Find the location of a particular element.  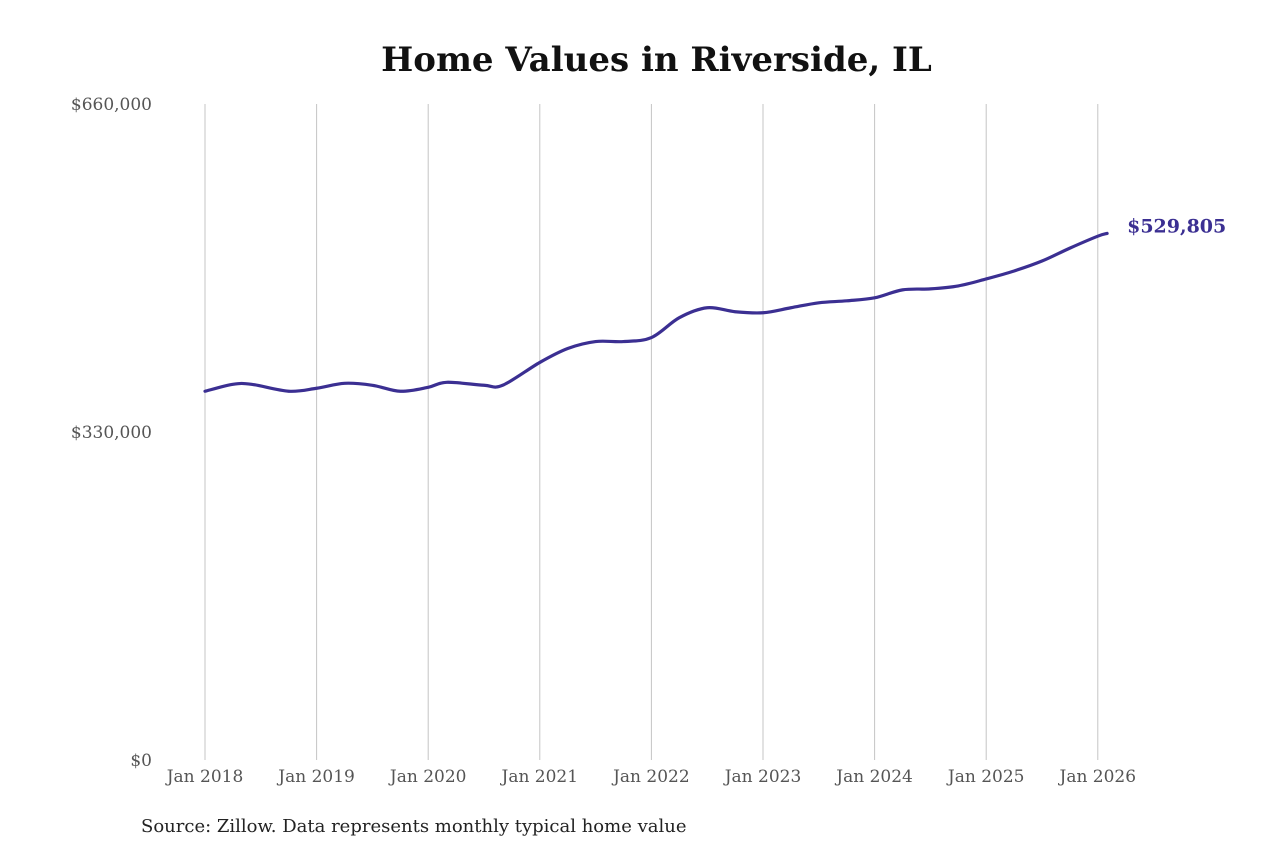

x-tick-label: Jan 2026 is located at coordinates (1097, 777).